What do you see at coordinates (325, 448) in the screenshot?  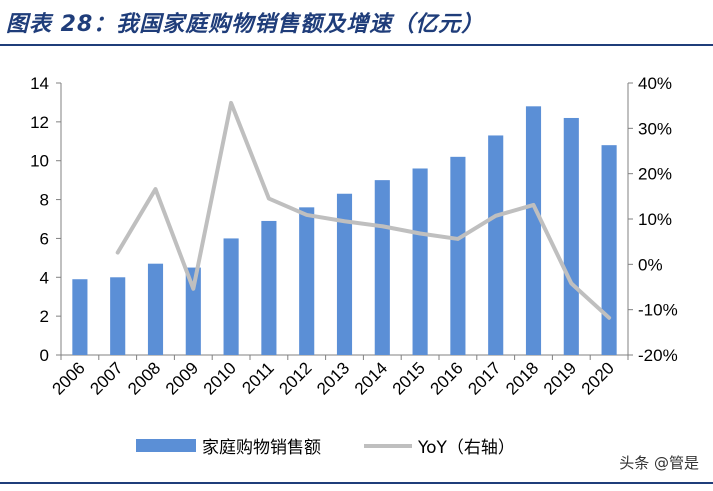 I see `legend: 家庭购物销售额 YoY（右轴）` at bounding box center [325, 448].